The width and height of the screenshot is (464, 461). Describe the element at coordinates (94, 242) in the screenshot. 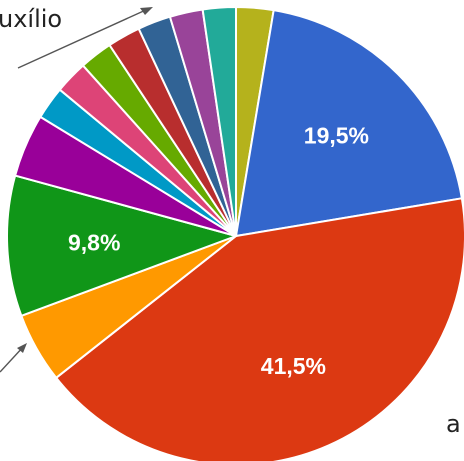

I see `pie-slice-label-5: 9,8%` at that location.